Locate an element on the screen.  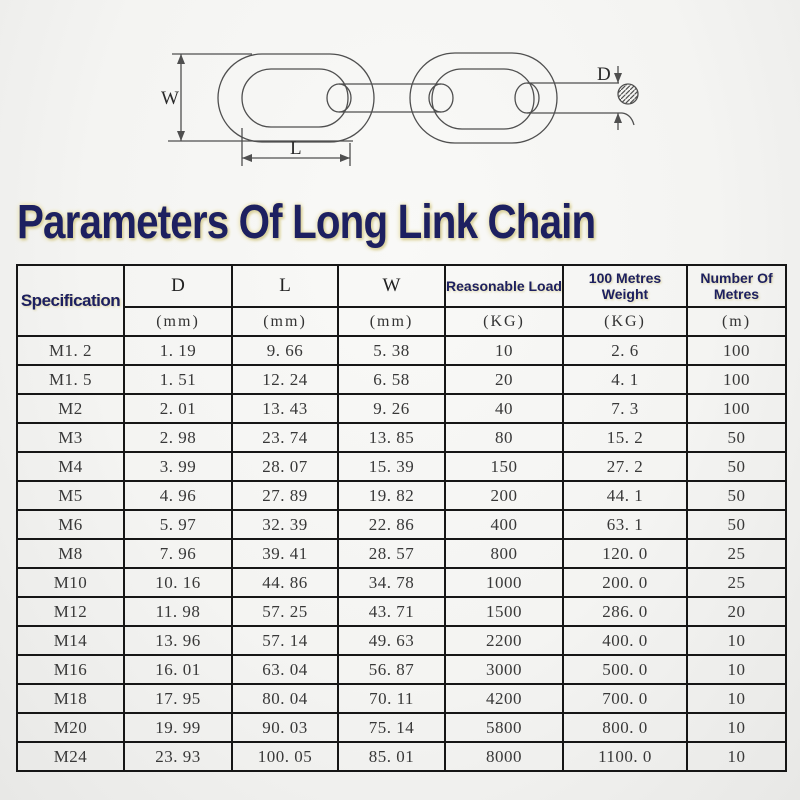
spec-cell: M20 is located at coordinates (70, 727).